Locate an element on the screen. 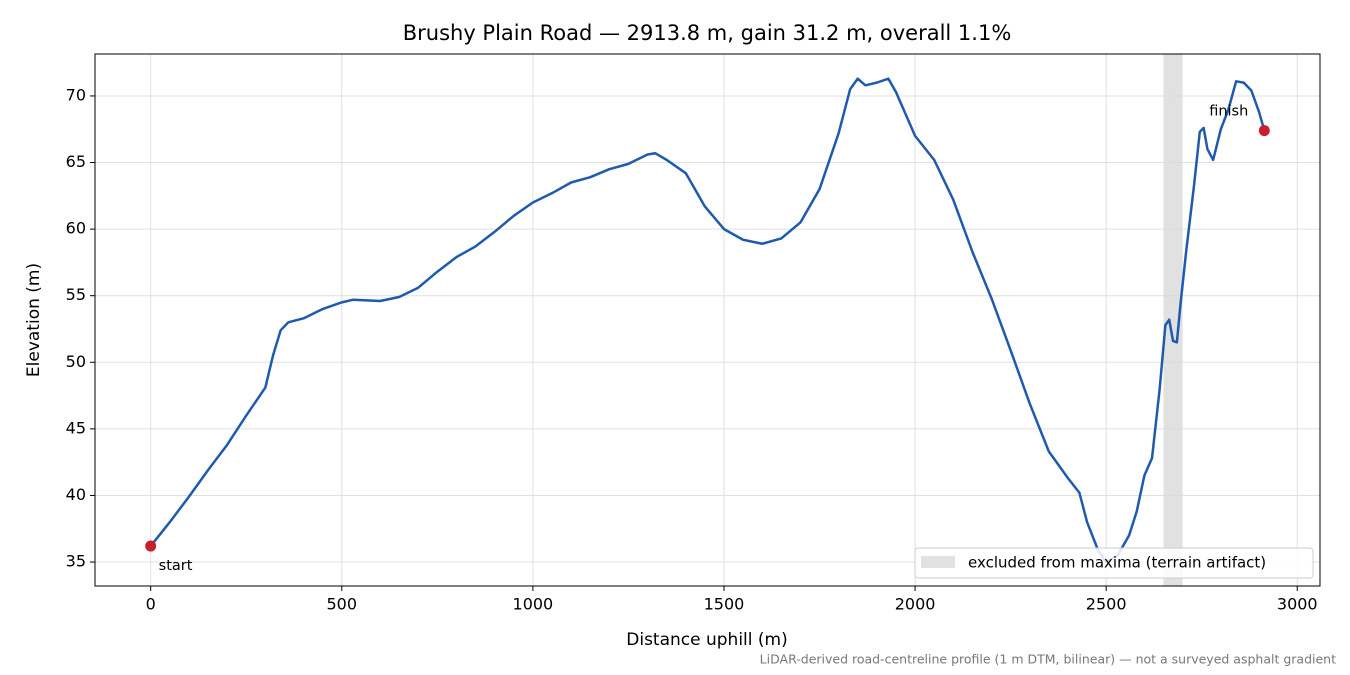 The height and width of the screenshot is (675, 1350). y-tick-label: 45 is located at coordinates (76, 427).